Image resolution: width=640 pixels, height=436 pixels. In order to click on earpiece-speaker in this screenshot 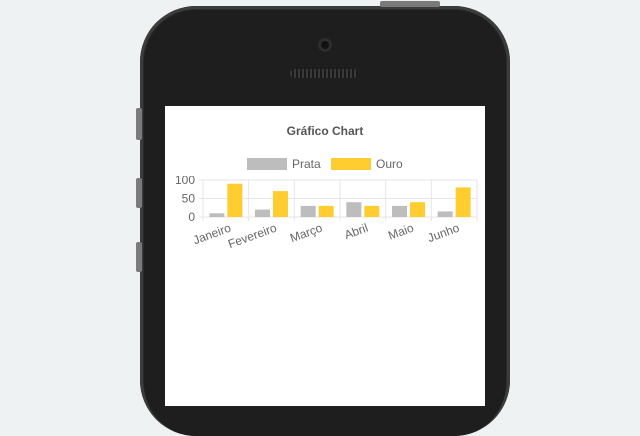, I will do `click(324, 73)`.